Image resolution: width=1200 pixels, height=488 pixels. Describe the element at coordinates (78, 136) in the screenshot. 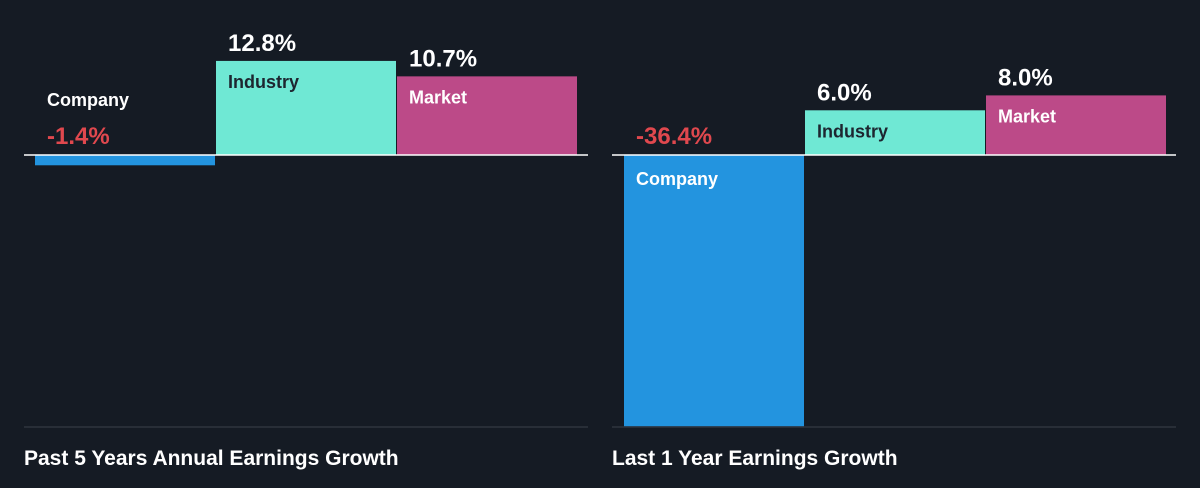

I see `past-5-years-company-value-label: -1.4%` at that location.